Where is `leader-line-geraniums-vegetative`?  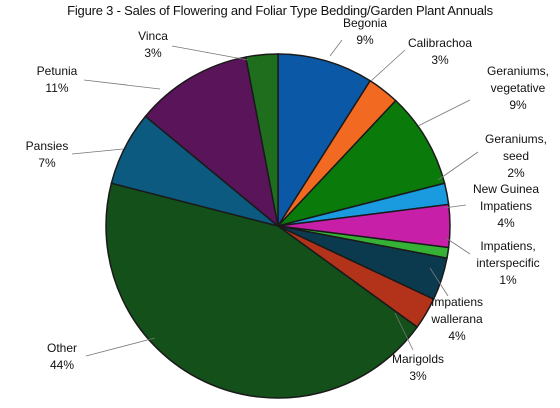
leader-line-geraniums-vegetative is located at coordinates (444, 113).